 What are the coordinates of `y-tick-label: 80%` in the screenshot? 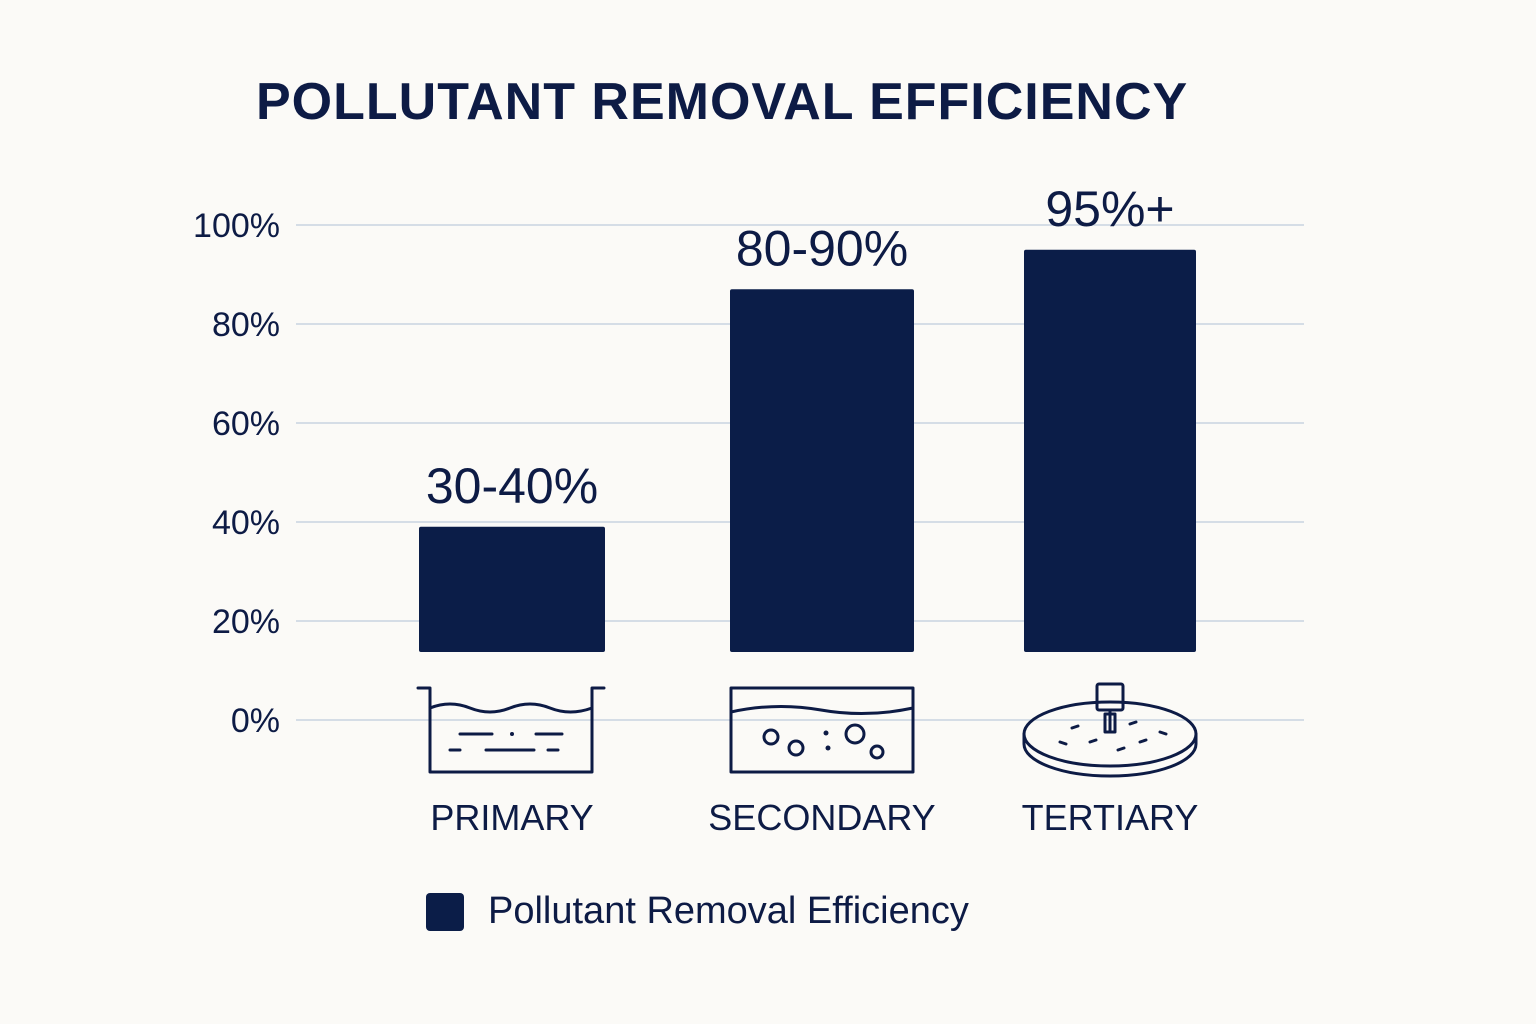 It's located at (246, 325).